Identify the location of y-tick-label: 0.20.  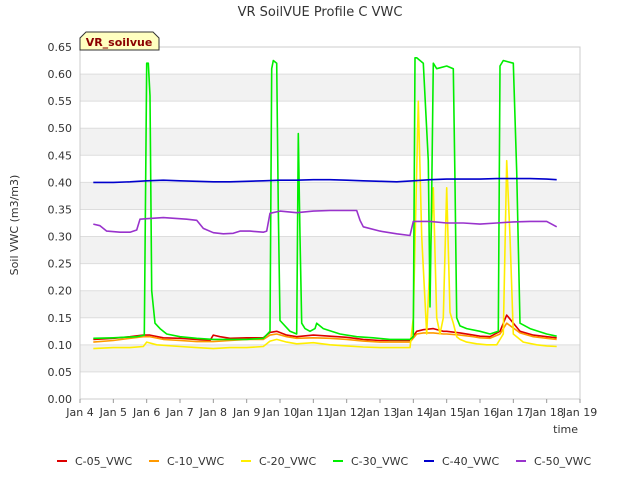
(60, 291).